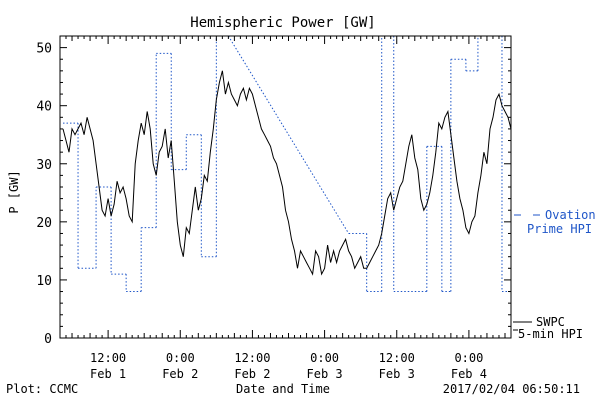 The width and height of the screenshot is (600, 400). I want to click on x-axis-label: Date and Time, so click(283, 389).